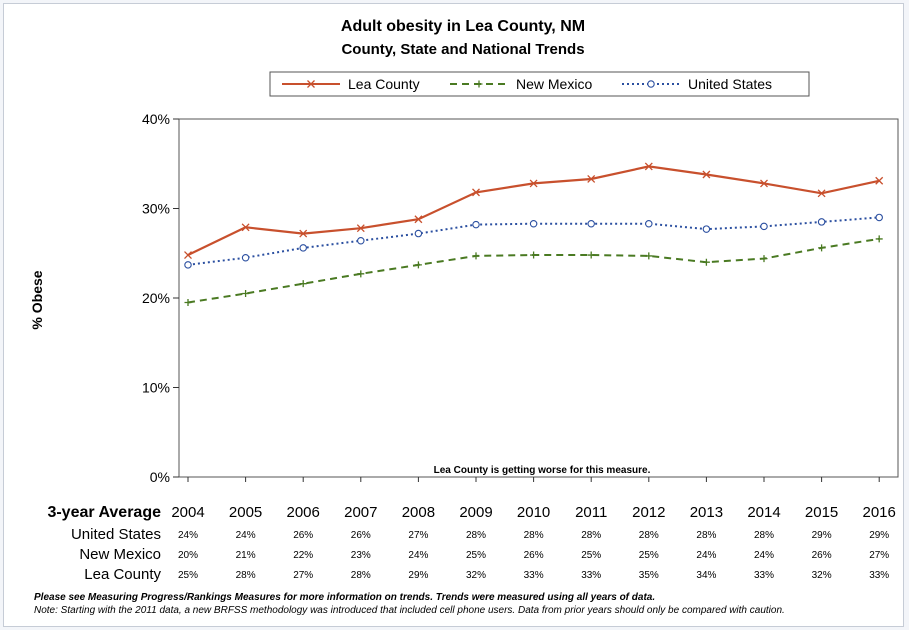  Describe the element at coordinates (591, 512) in the screenshot. I see `x-tick-label: 2011` at that location.